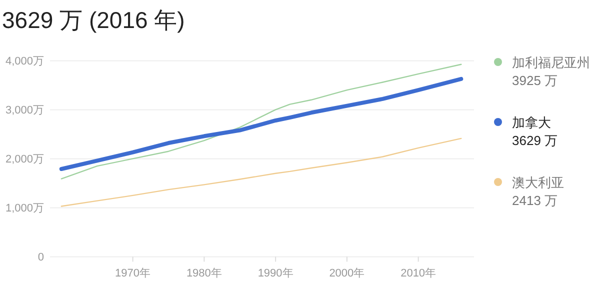 The image size is (600, 285). I want to click on y-tick-label: 0, so click(41, 258).